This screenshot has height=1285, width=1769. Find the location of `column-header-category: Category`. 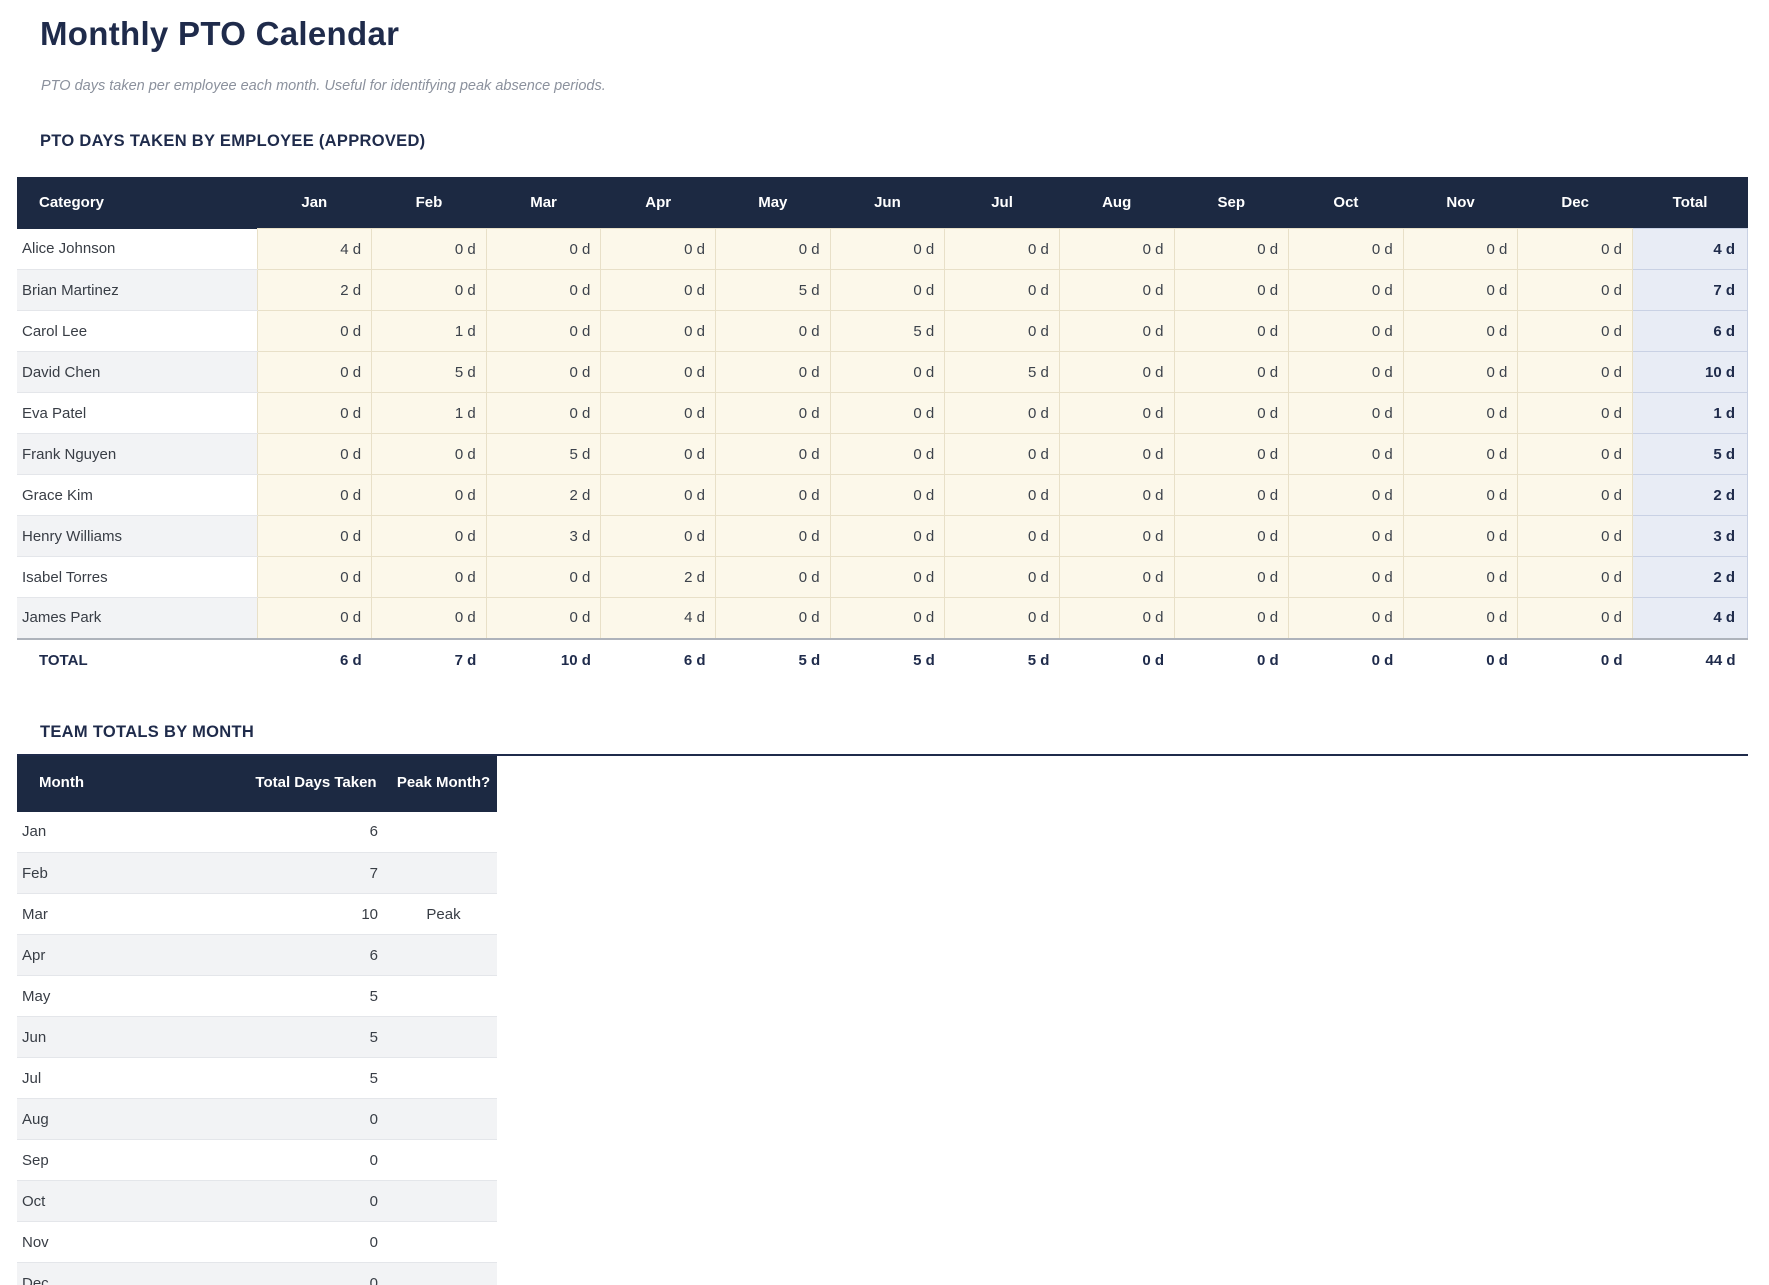

column-header-category: Category is located at coordinates (137, 202).